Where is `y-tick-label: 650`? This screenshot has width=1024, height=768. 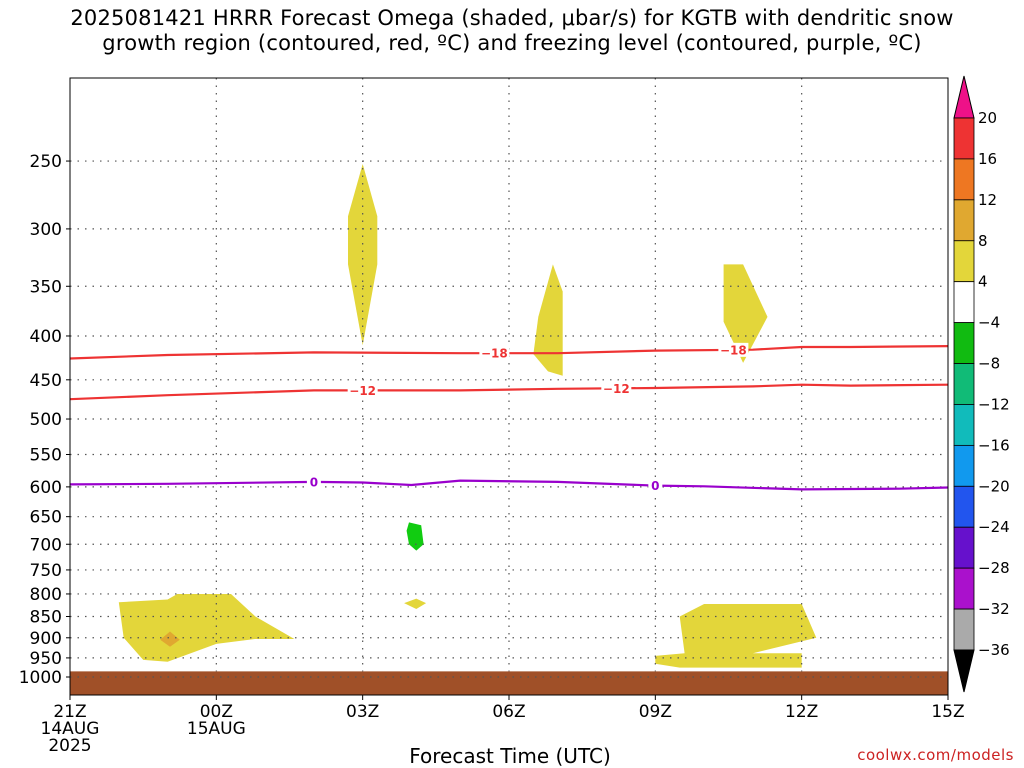
y-tick-label: 650 is located at coordinates (46, 518).